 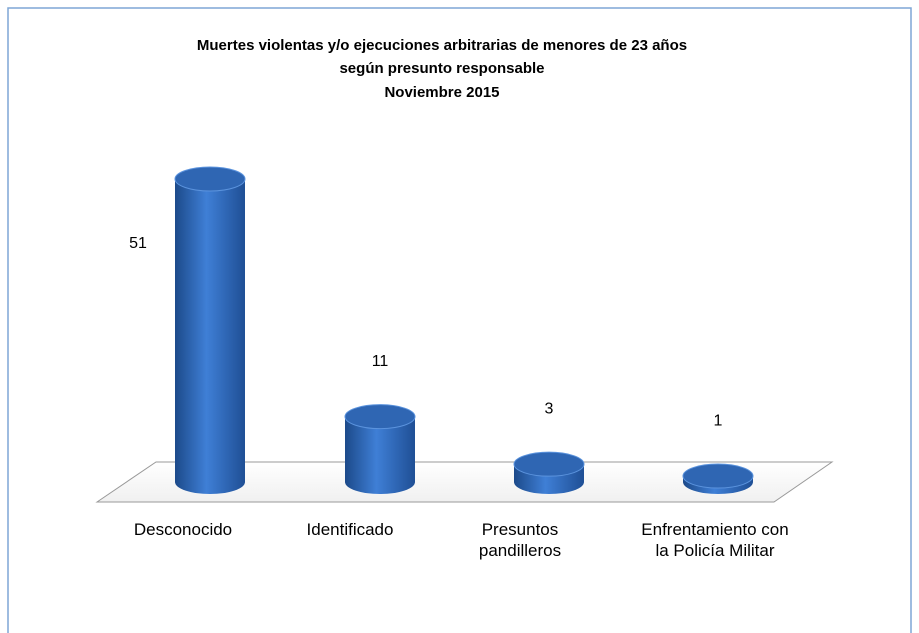 What do you see at coordinates (520, 540) in the screenshot?
I see `x-tick-label: Presuntos pandilleros` at bounding box center [520, 540].